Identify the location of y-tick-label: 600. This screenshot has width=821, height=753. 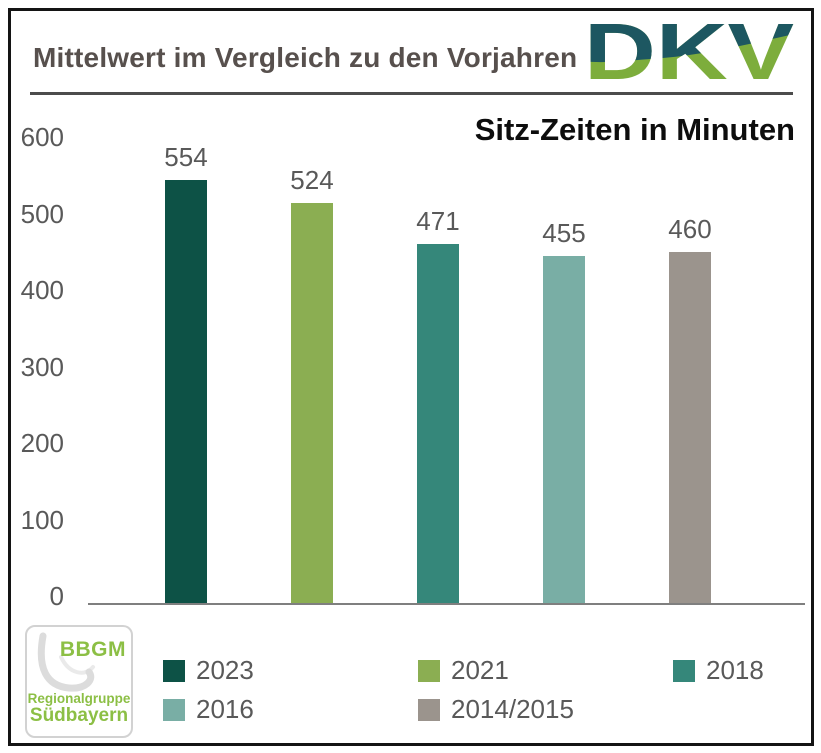
(42, 137).